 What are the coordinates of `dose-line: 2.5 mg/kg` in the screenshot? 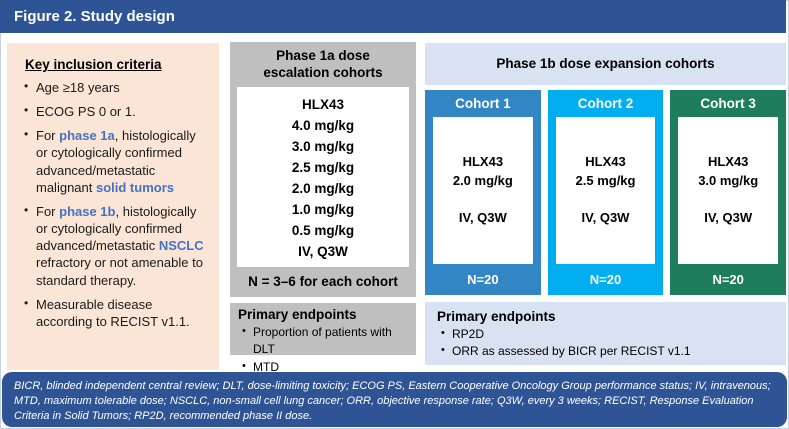 It's located at (323, 167).